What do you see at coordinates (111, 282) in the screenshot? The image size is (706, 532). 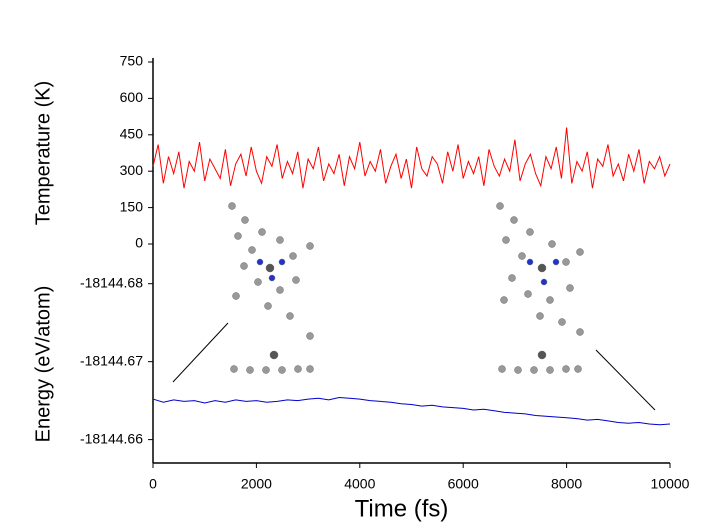 I see `y-tick-label: -18144.68` at bounding box center [111, 282].